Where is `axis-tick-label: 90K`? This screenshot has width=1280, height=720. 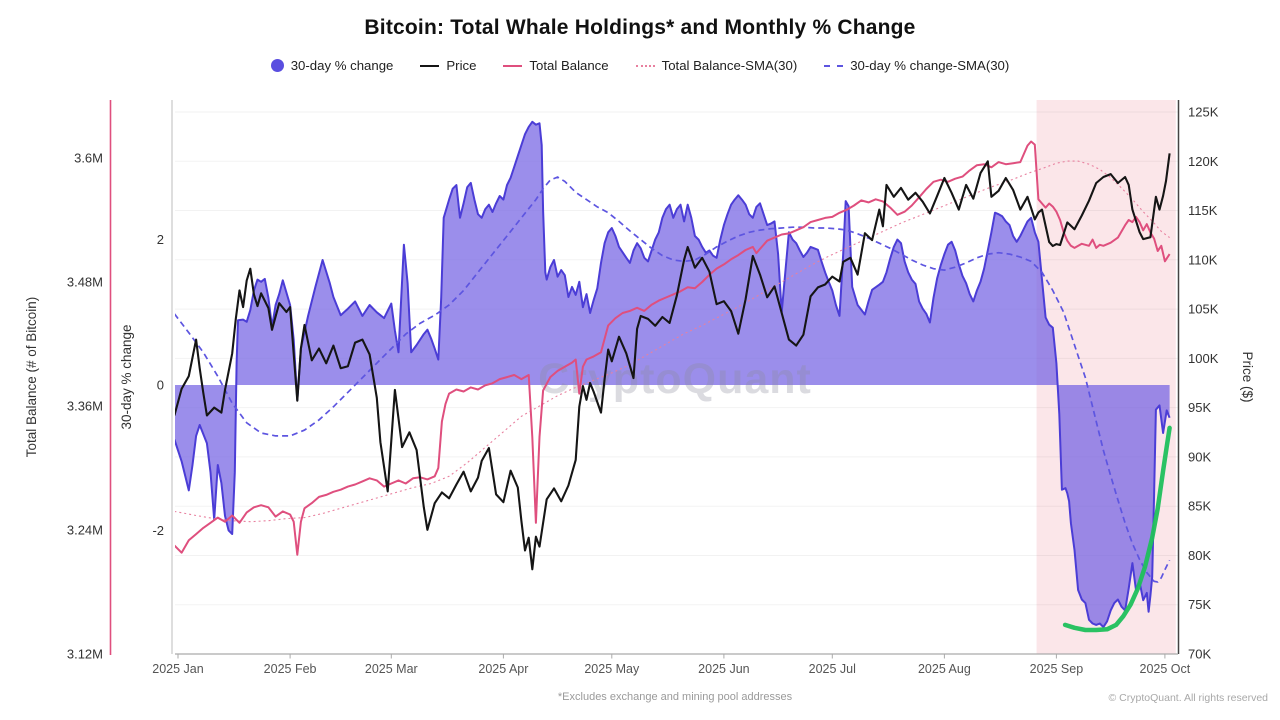
axis-tick-label: 90K is located at coordinates (1199, 456).